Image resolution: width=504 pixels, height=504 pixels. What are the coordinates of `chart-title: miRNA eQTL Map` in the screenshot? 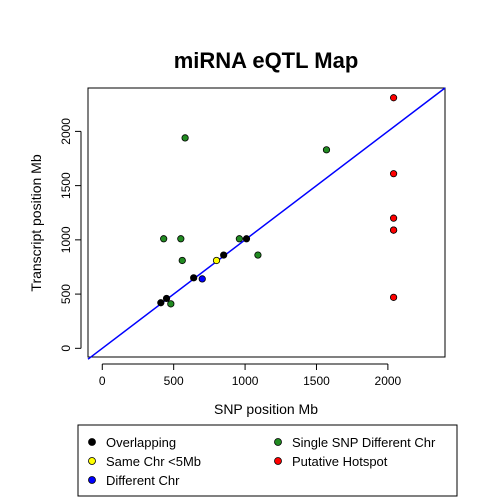 It's located at (266, 60).